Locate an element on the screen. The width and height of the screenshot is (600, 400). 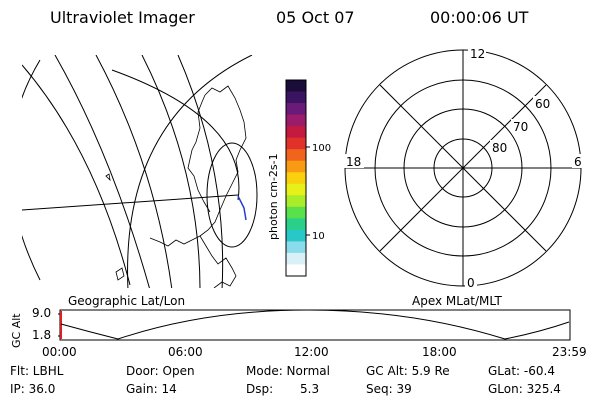
glon-status: GLon: 325.4 is located at coordinates (524, 389).